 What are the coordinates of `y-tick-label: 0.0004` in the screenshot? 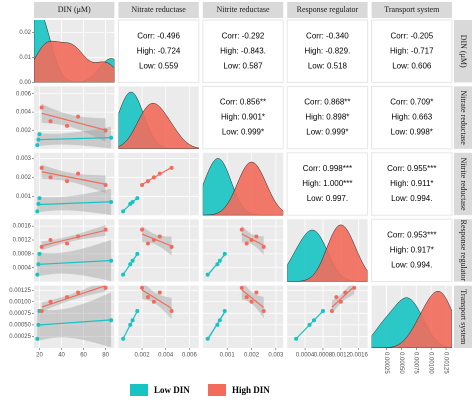 It's located at (22, 268).